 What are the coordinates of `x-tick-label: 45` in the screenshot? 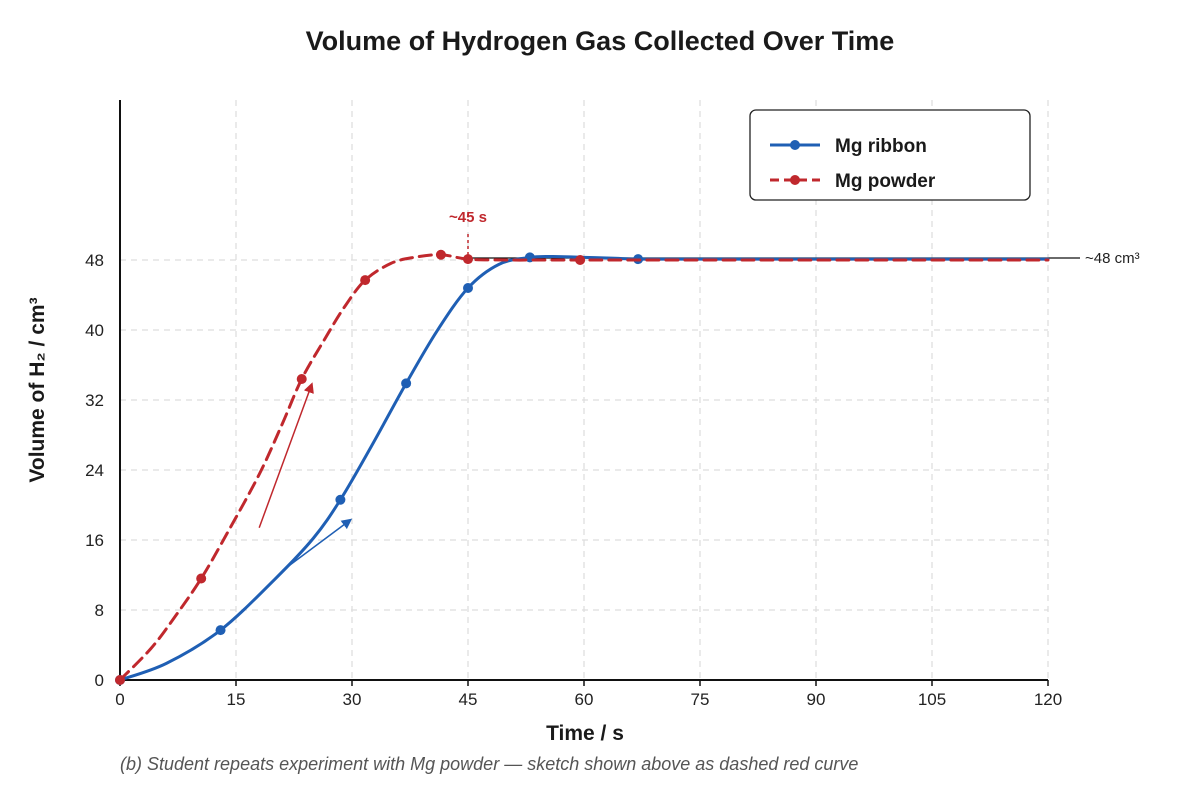 It's located at (468, 699).